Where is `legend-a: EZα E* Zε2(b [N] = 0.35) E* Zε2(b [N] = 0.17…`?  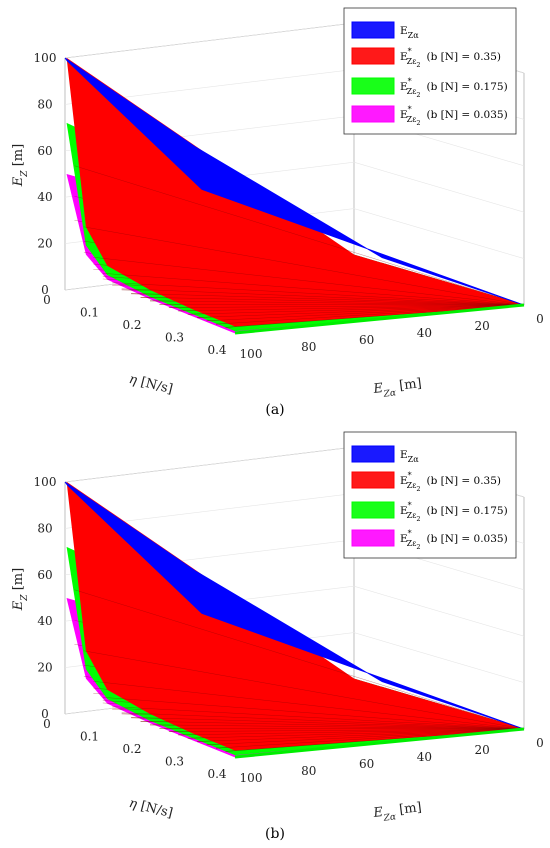 legend-a: EZα E* Zε2(b [N] = 0.35) E* Zε2(b [N] = 0.17… is located at coordinates (430, 71).